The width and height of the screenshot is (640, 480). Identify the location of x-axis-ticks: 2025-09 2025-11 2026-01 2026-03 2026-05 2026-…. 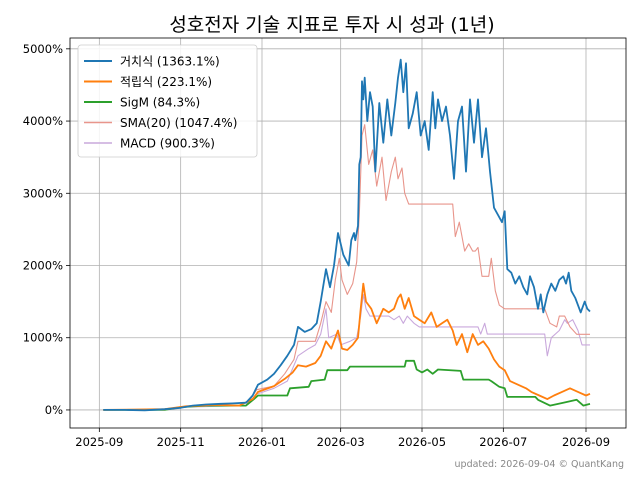
(342, 438).